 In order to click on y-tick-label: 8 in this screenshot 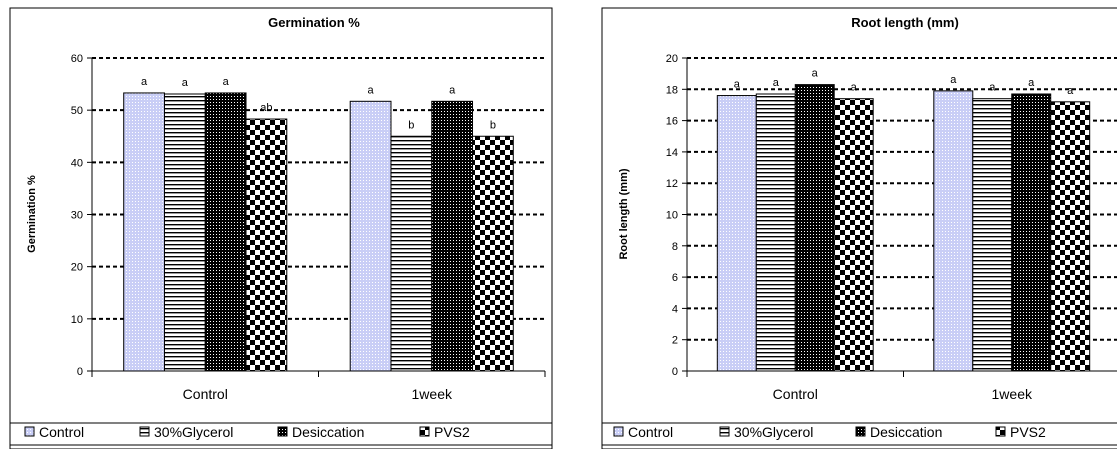, I will do `click(675, 247)`.